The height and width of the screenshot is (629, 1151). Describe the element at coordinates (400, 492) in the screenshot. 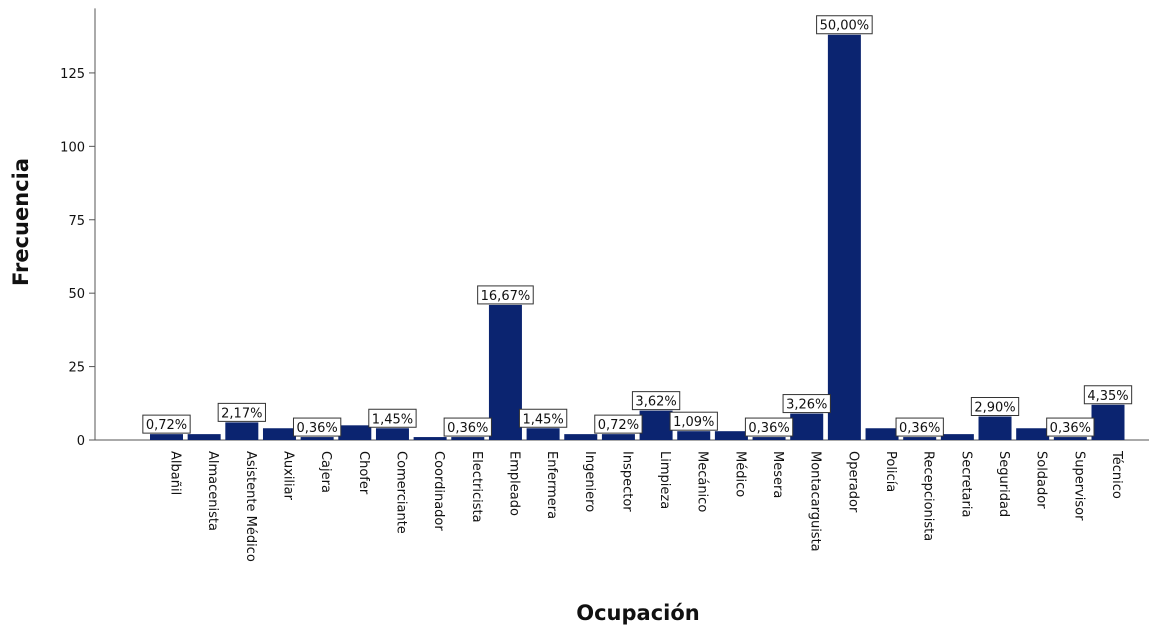

I see `x-tick-label: Comerciante` at that location.